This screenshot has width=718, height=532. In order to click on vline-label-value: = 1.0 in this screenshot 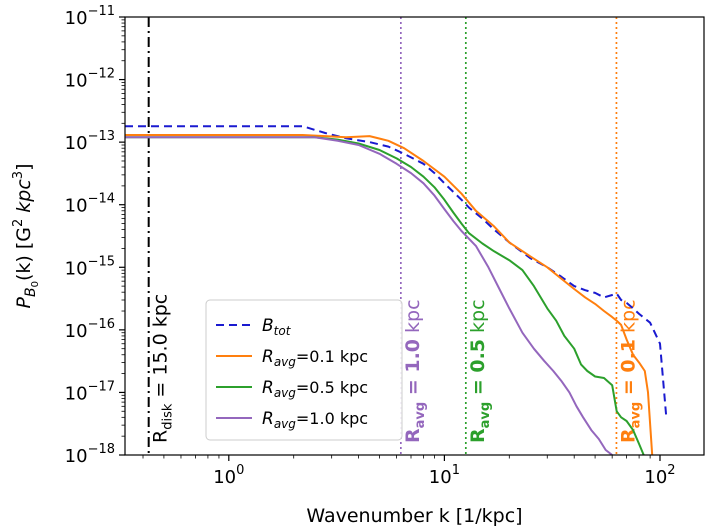, I will do `click(413, 370)`.